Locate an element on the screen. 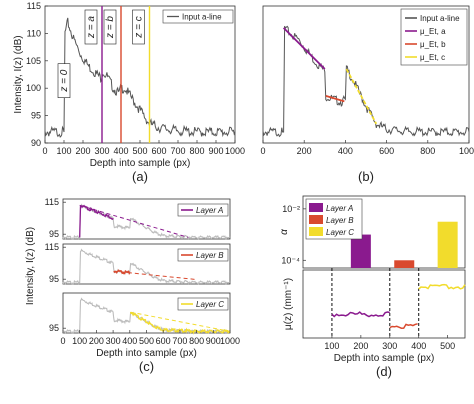 The image size is (474, 404). x-tick-label-b: 600 is located at coordinates (386, 151).